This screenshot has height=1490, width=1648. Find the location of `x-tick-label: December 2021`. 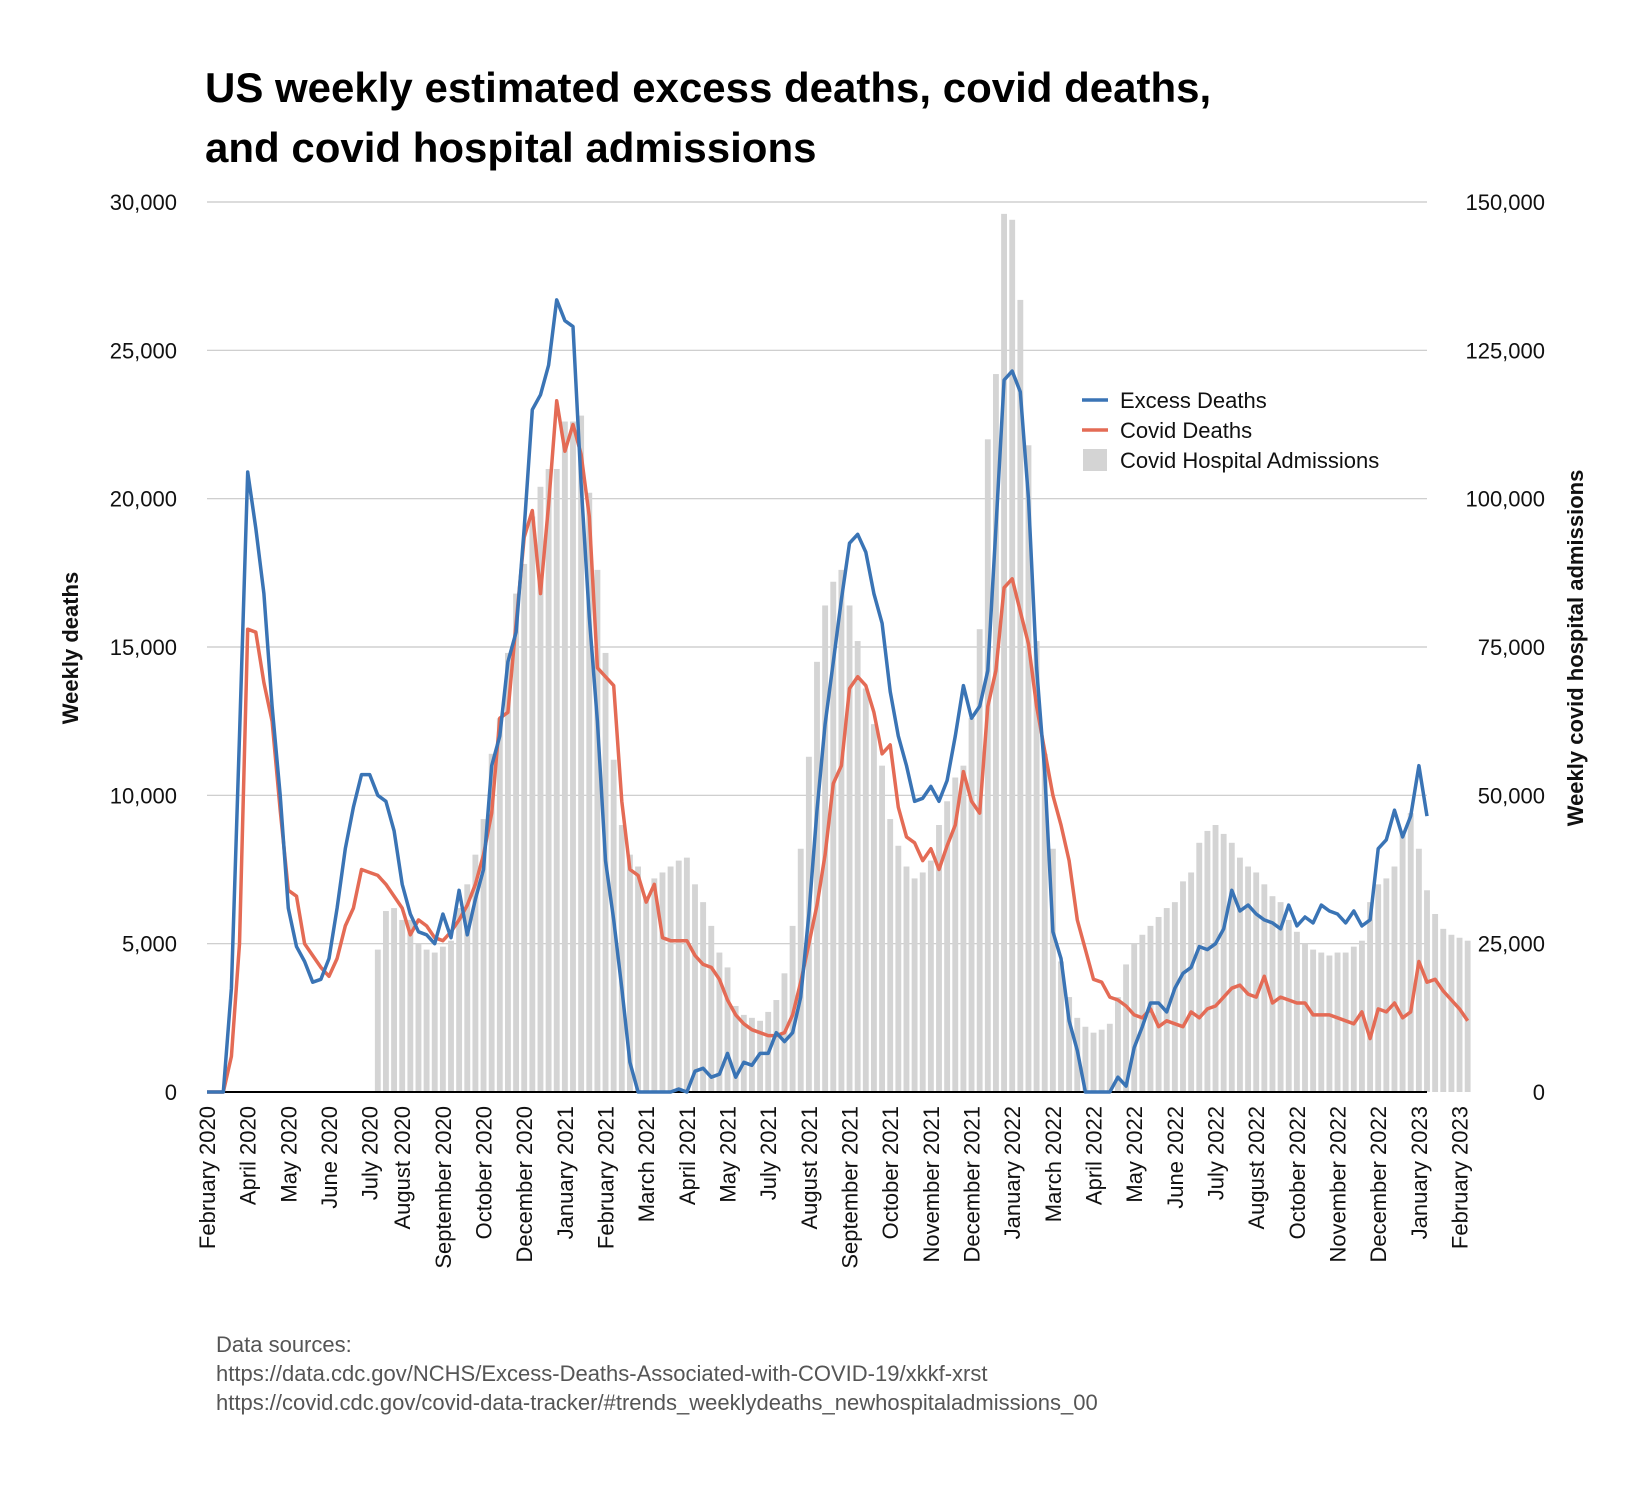

x-tick-label: December 2021 is located at coordinates (972, 1184).